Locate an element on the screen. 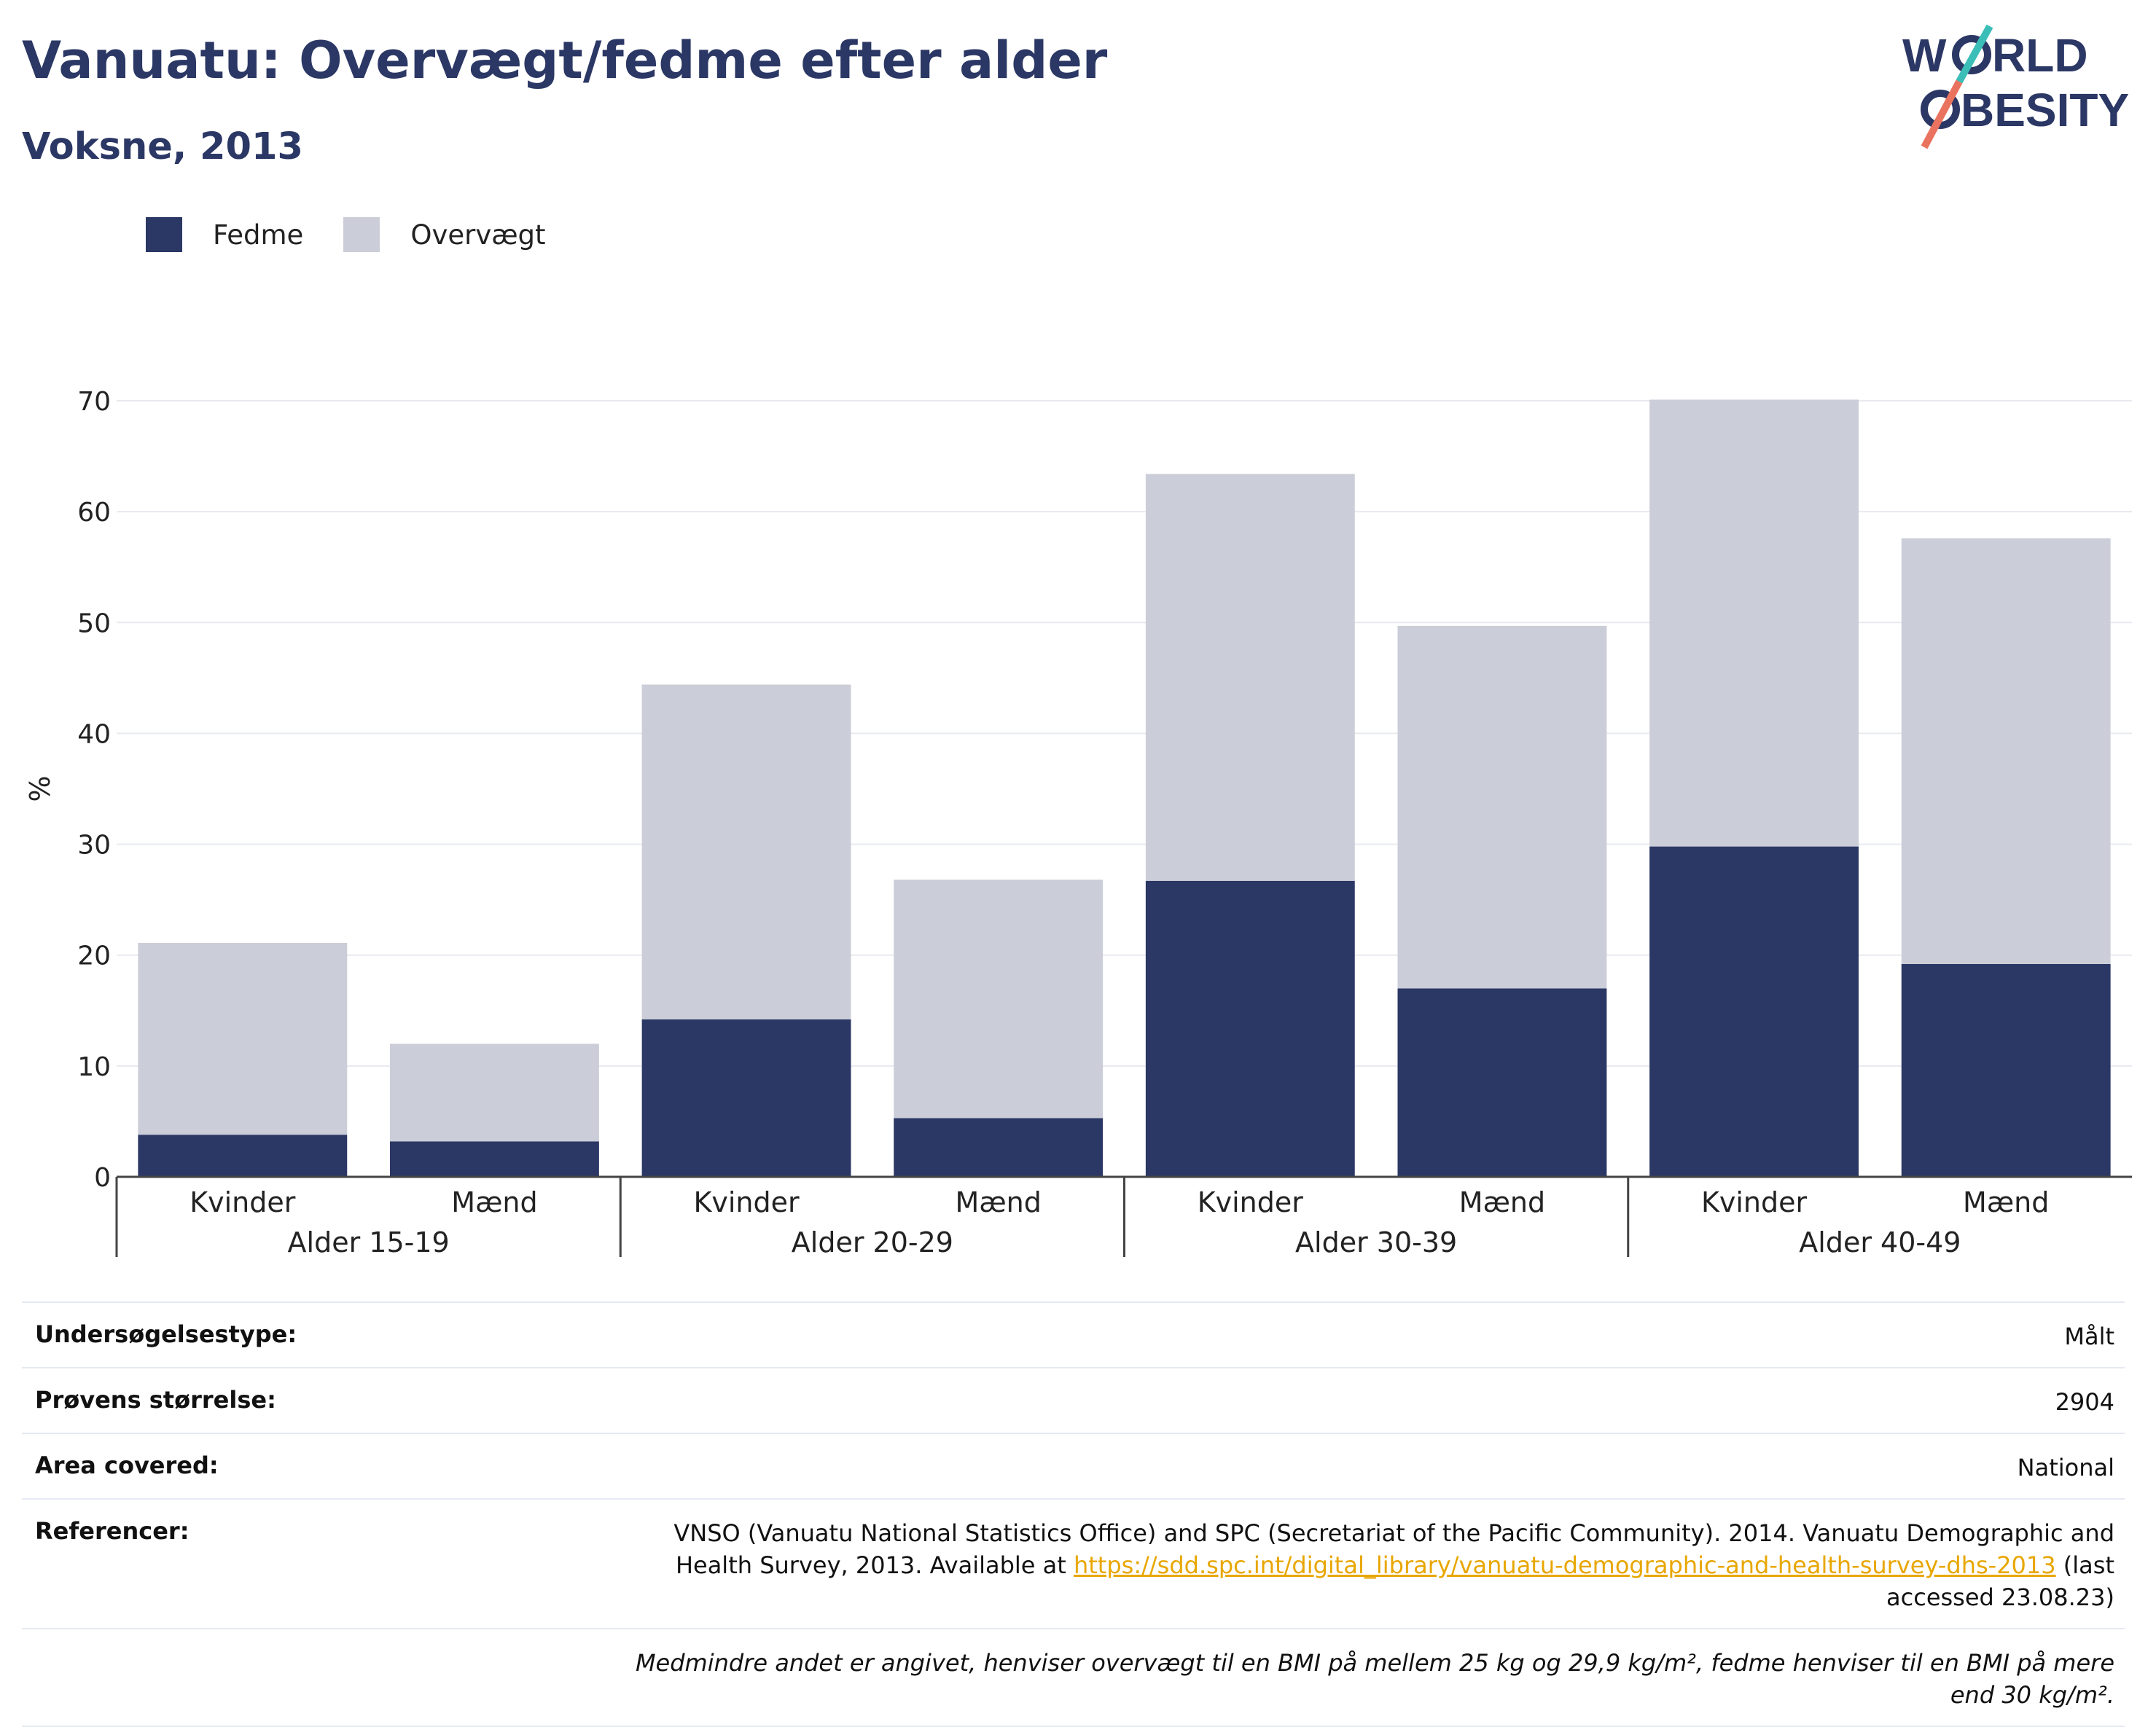 This screenshot has height=1727, width=2156. survey-type-value: Målt is located at coordinates (2089, 1336).